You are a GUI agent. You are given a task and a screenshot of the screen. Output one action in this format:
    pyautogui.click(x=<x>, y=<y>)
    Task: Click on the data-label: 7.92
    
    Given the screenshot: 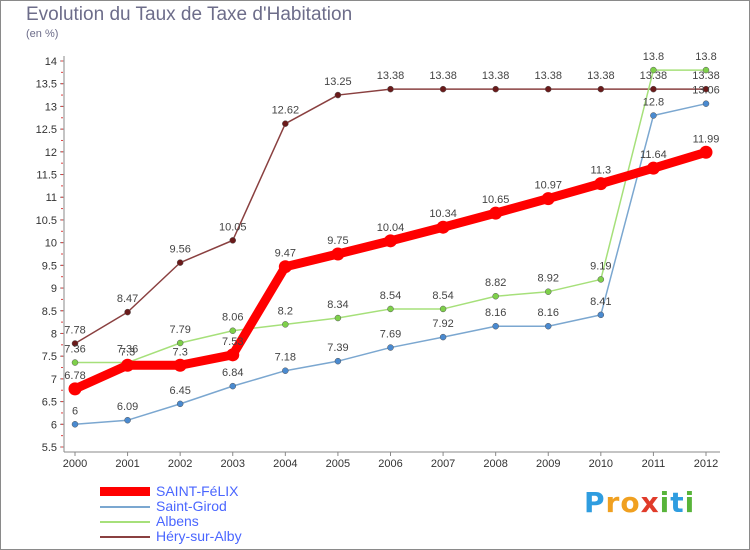 What is the action you would take?
    pyautogui.click(x=442, y=324)
    